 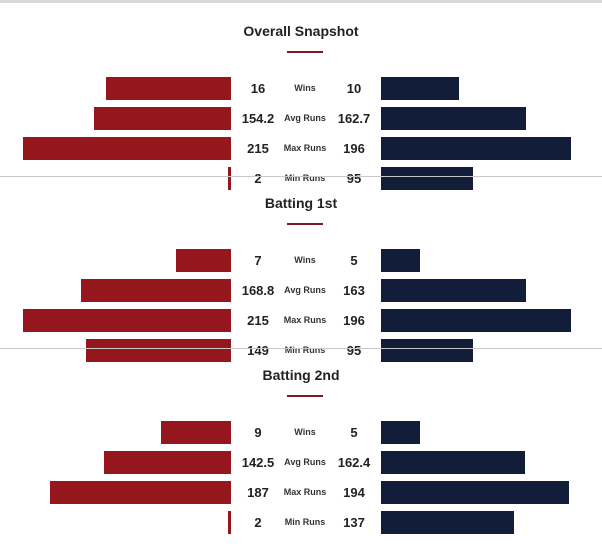 I want to click on right-value-label: 163, so click(x=354, y=290).